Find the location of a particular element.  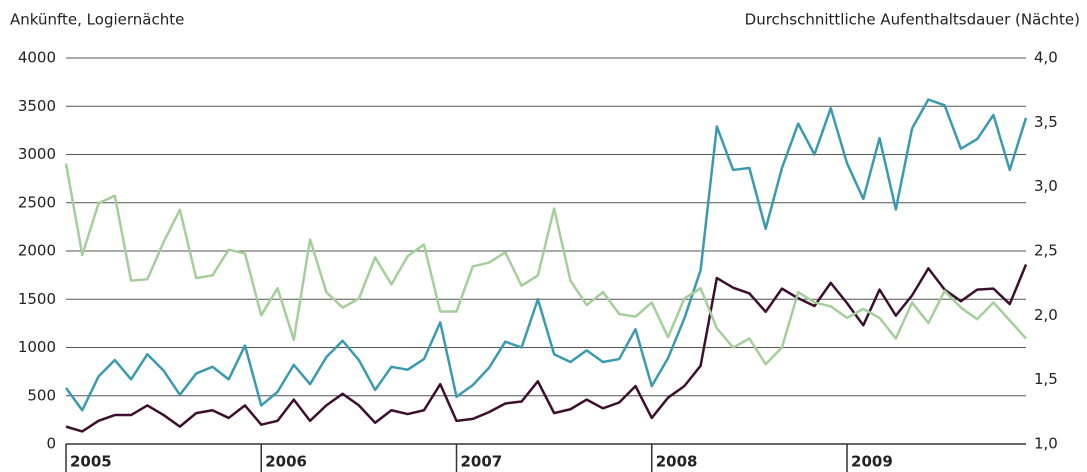

y-tick-label: 3500 is located at coordinates (37, 106).